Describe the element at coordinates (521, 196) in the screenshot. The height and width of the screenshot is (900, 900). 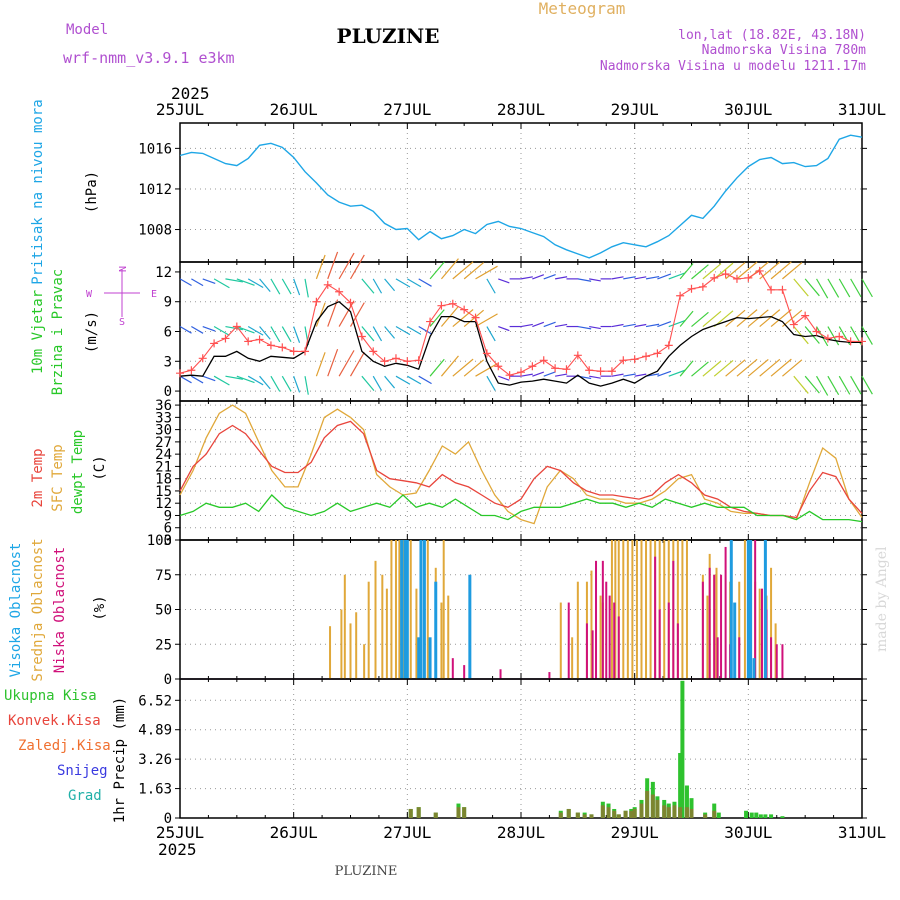
I see `pressure-line` at that location.